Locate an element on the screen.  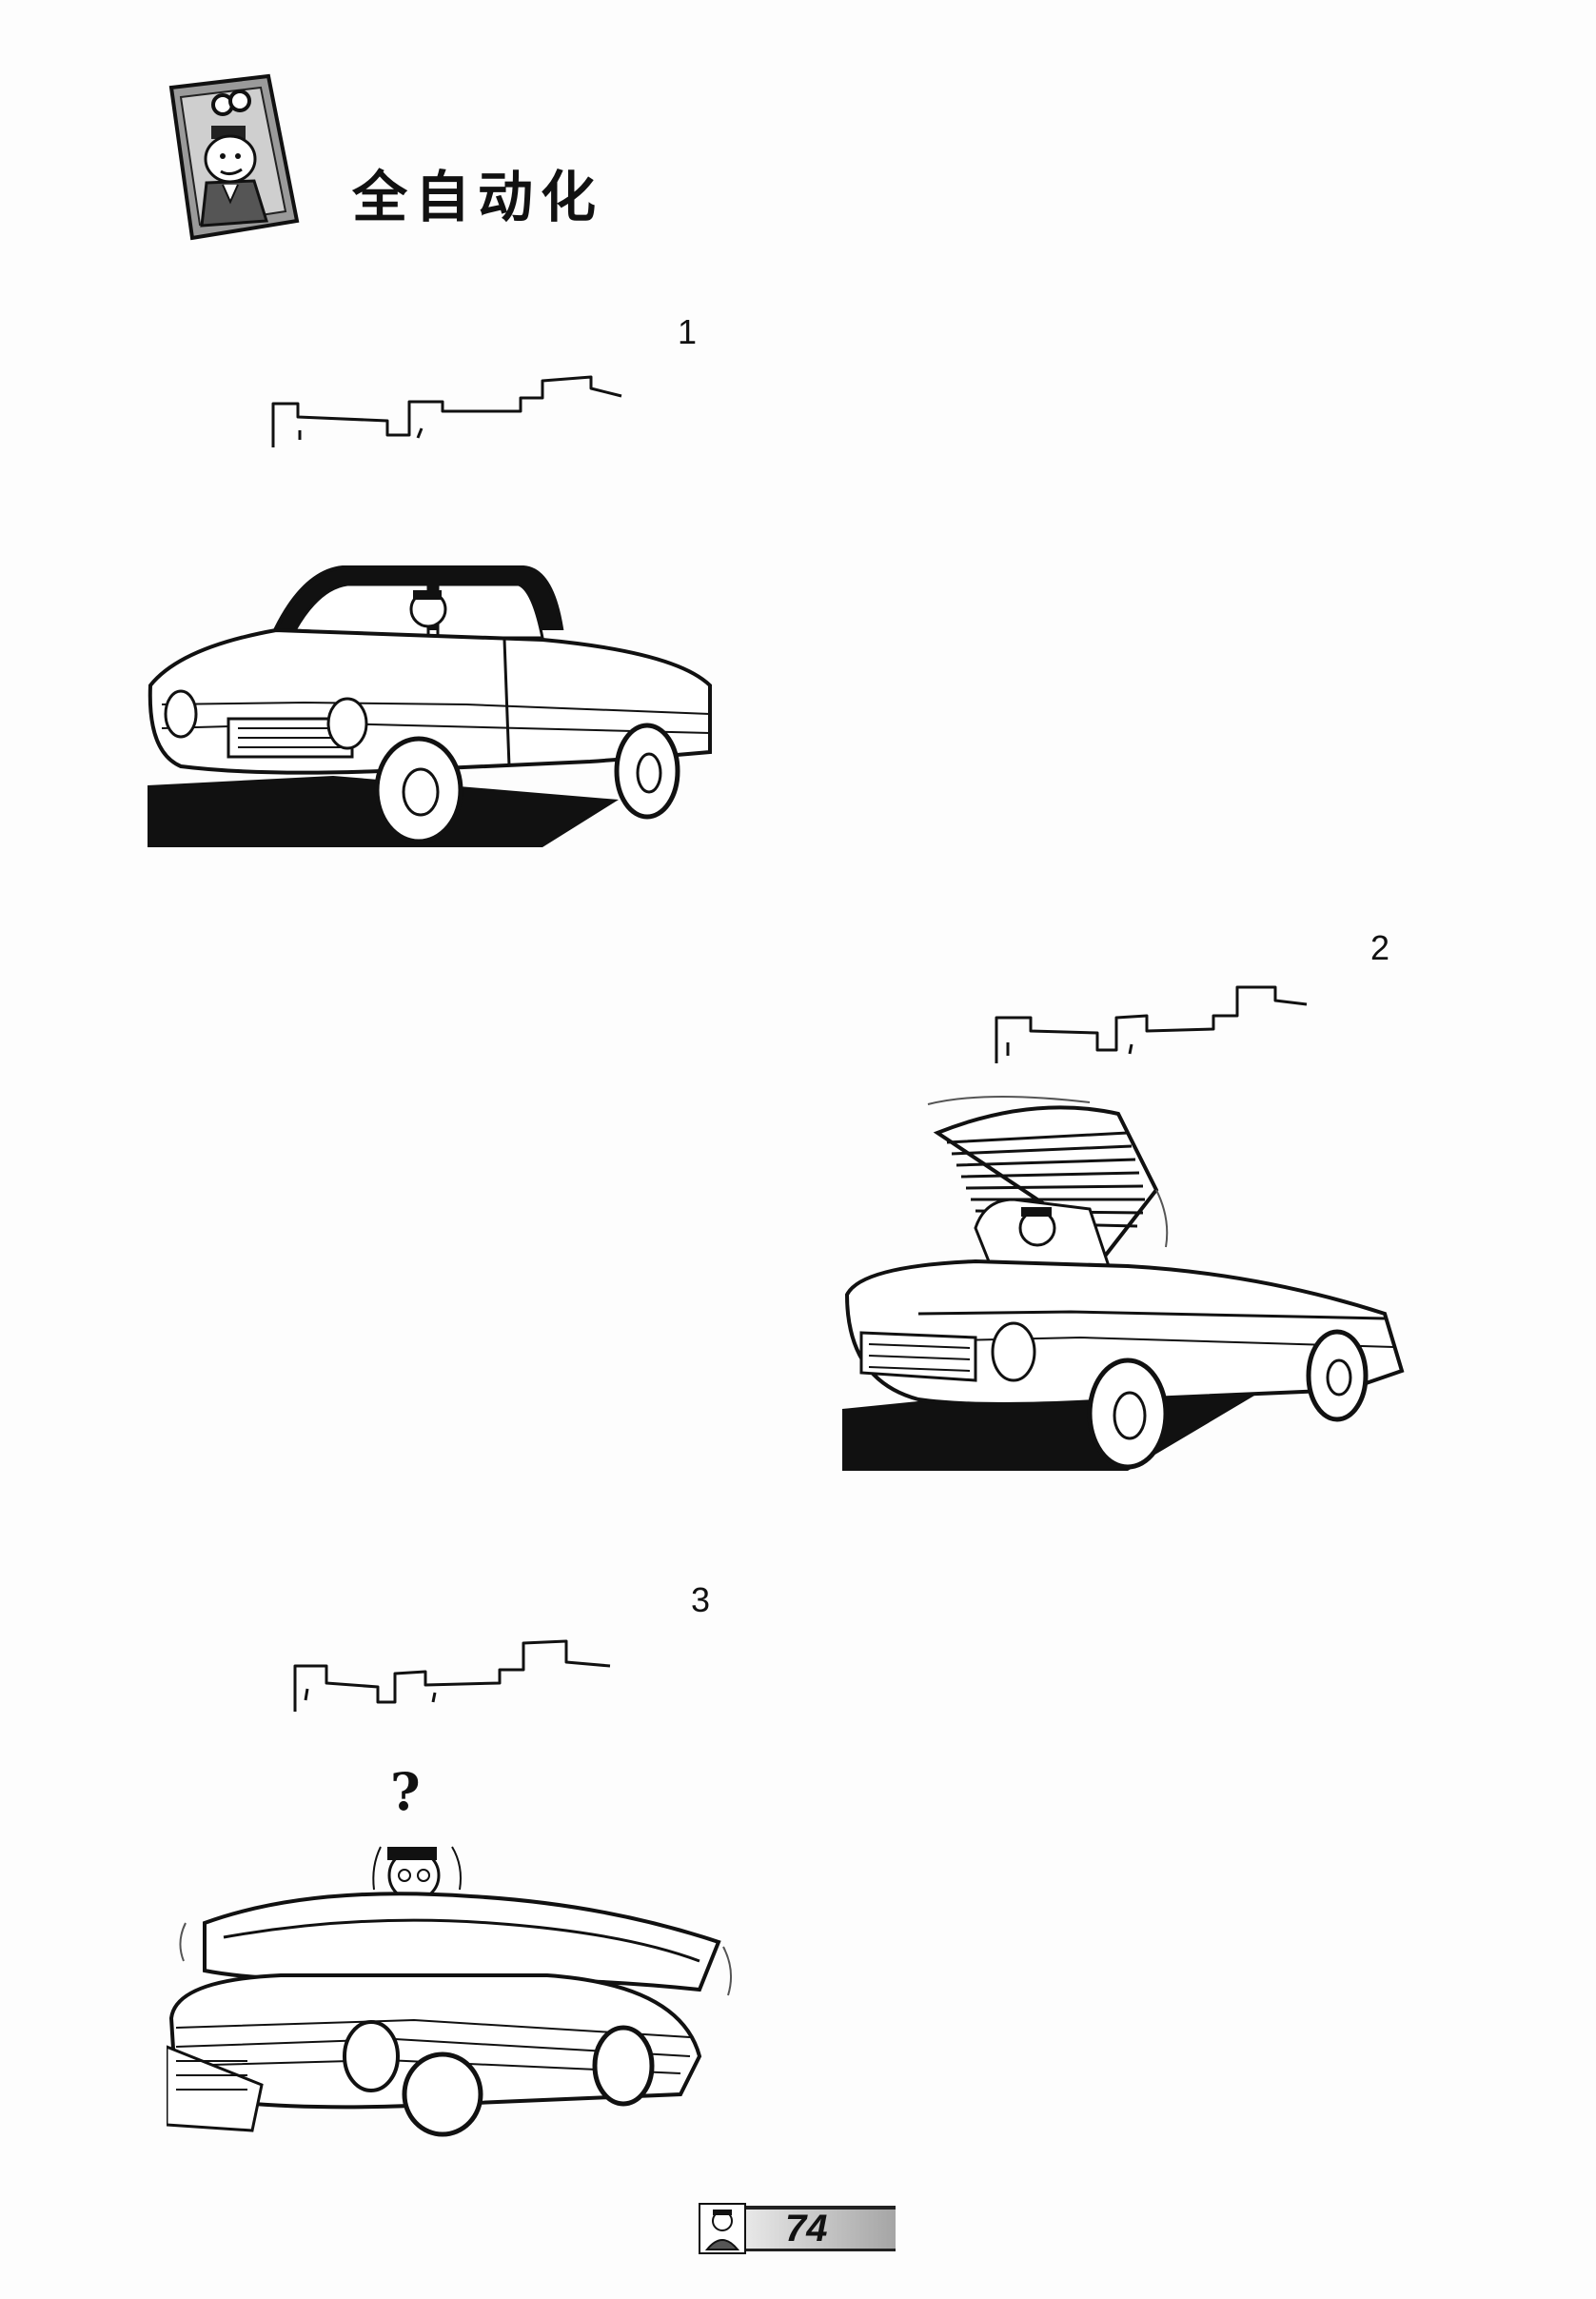
page-number-badge: 74 is located at coordinates (797, 2228).